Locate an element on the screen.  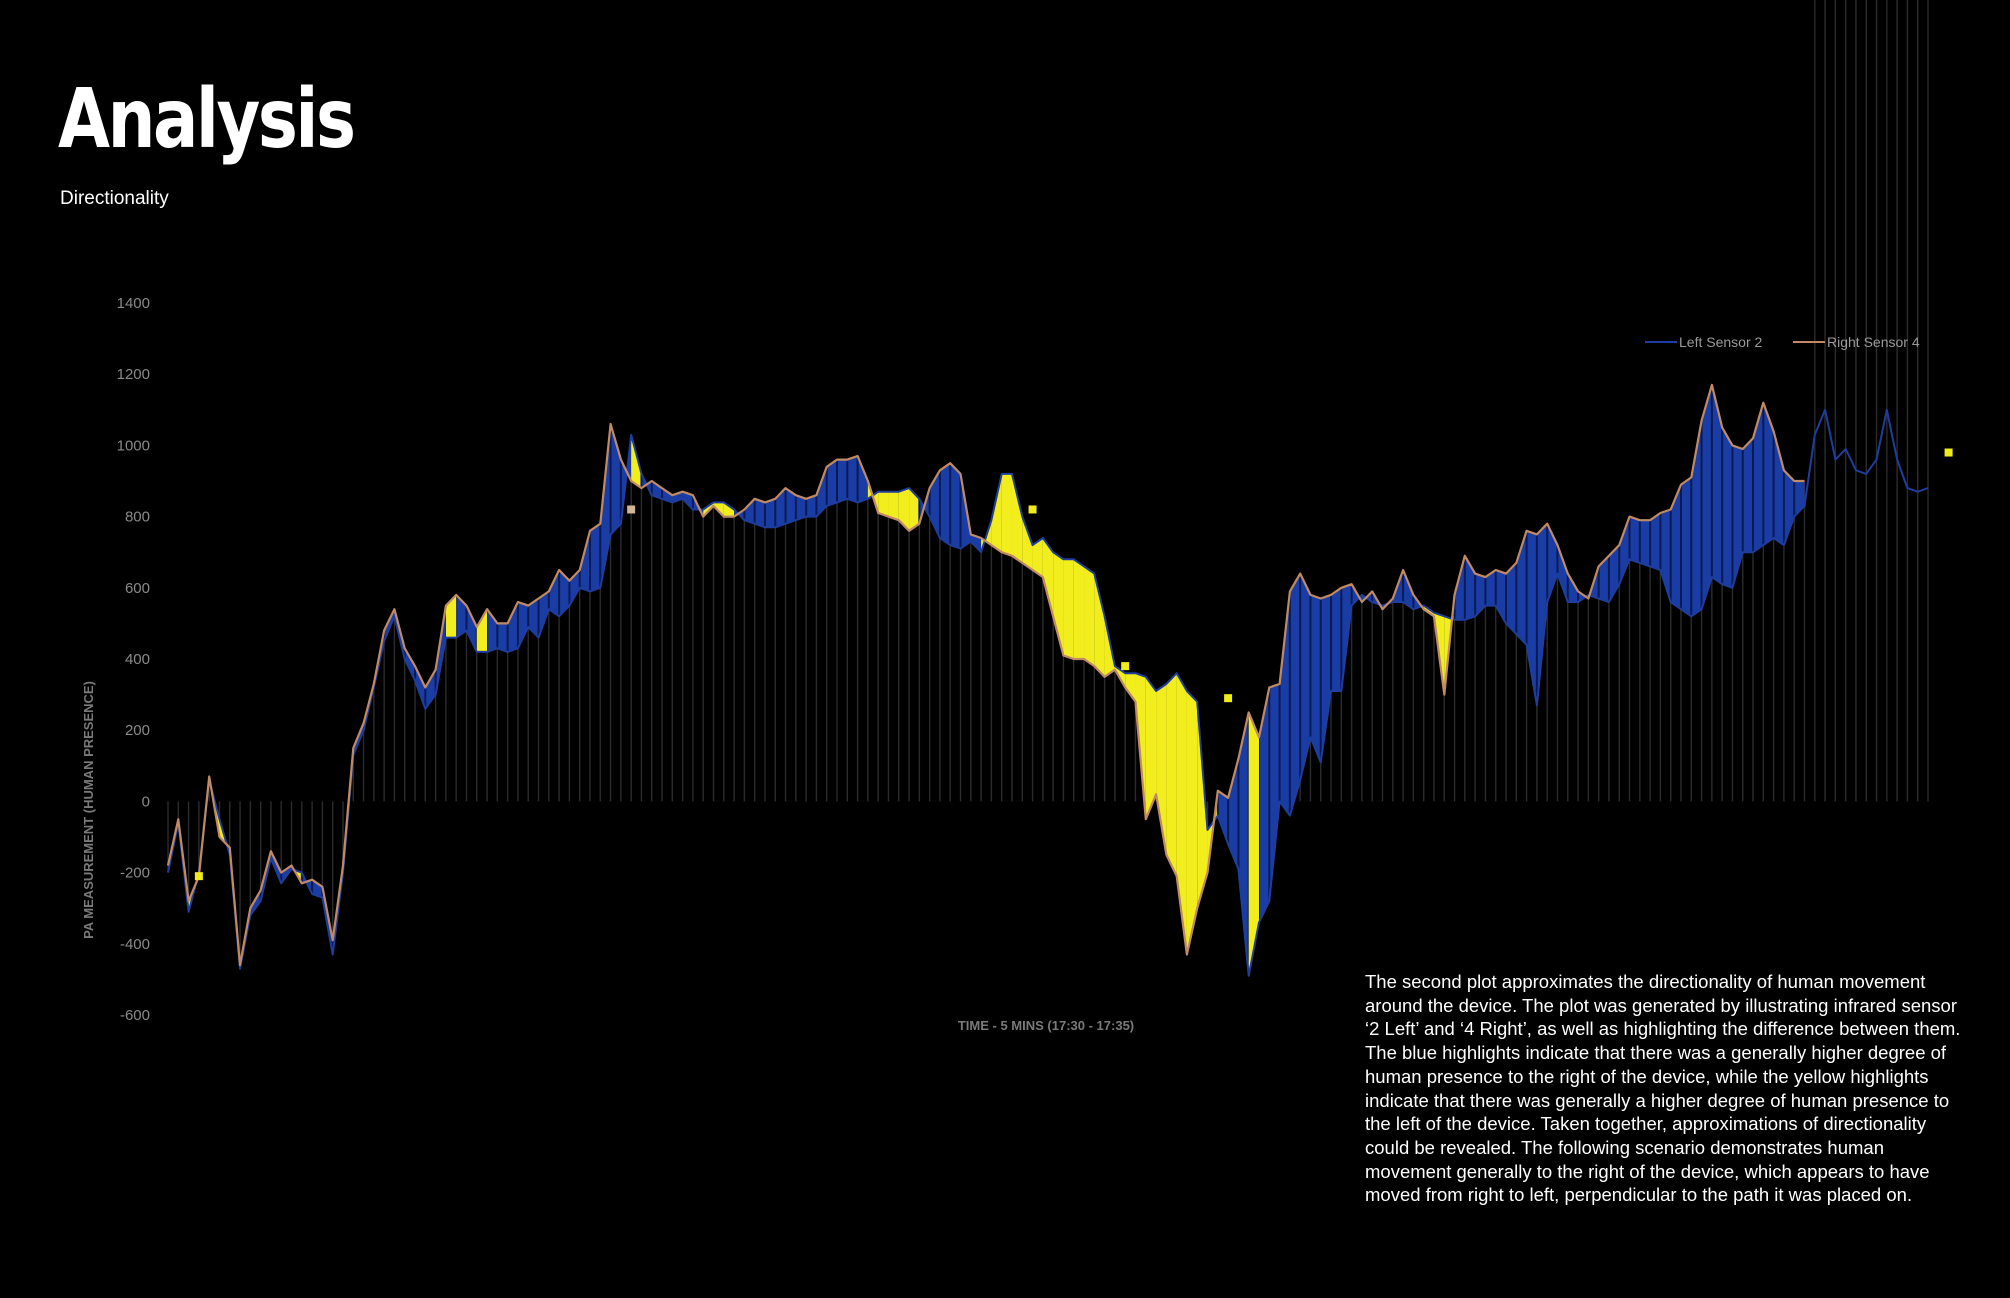
page-title: Analysis is located at coordinates (207, 119).